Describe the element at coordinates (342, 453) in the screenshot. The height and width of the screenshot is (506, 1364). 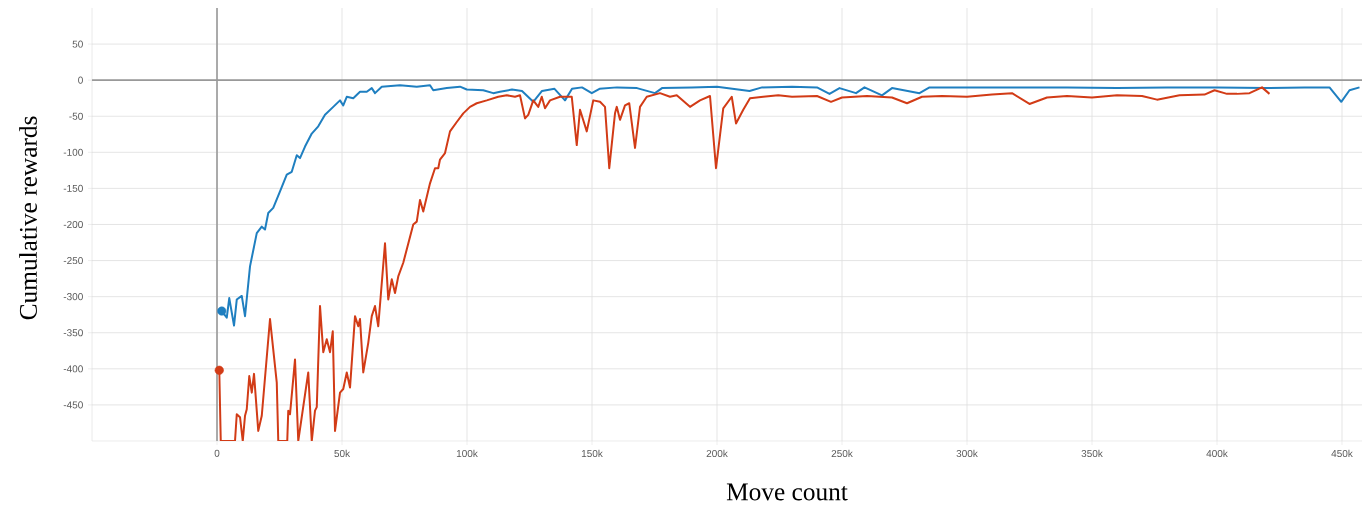
I see `x-tick-label: 50k` at that location.